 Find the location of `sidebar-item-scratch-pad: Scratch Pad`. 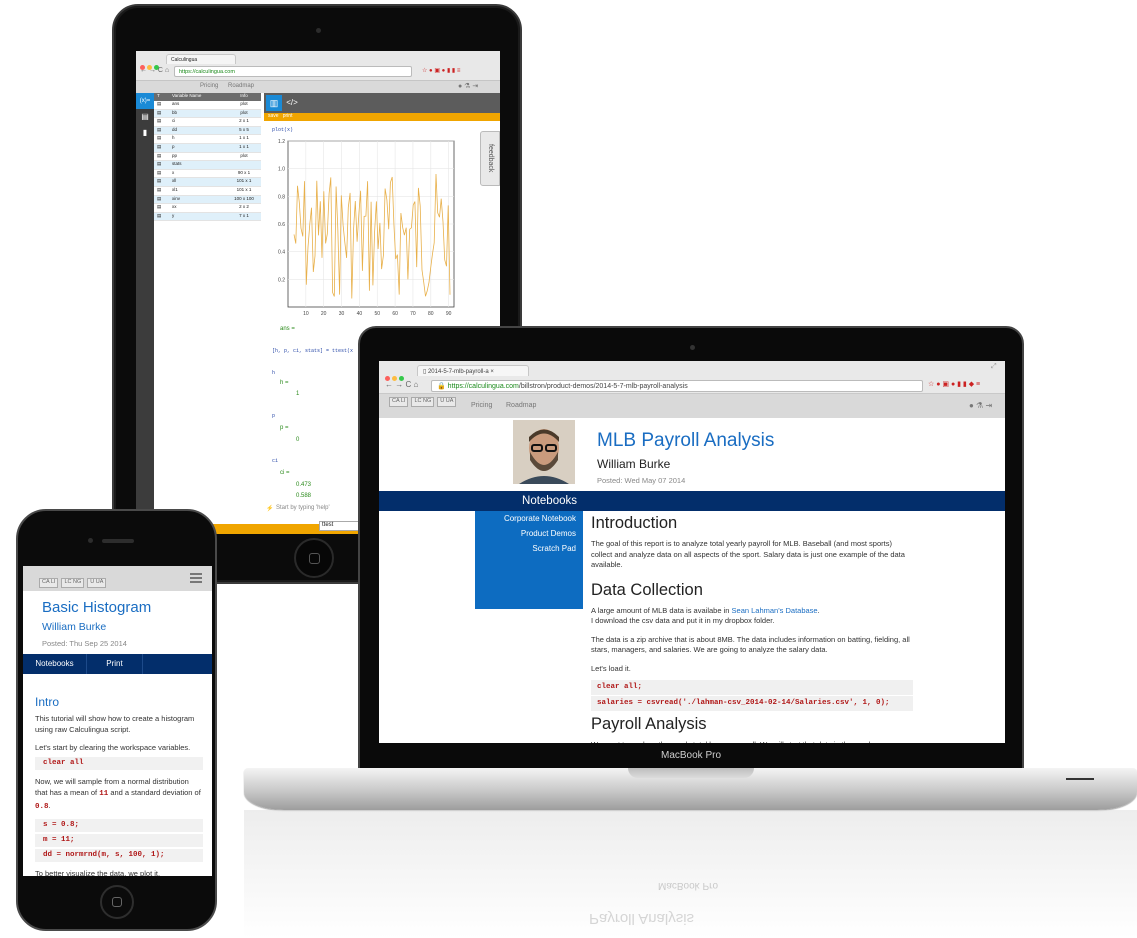

sidebar-item-scratch-pad: Scratch Pad is located at coordinates (554, 548).